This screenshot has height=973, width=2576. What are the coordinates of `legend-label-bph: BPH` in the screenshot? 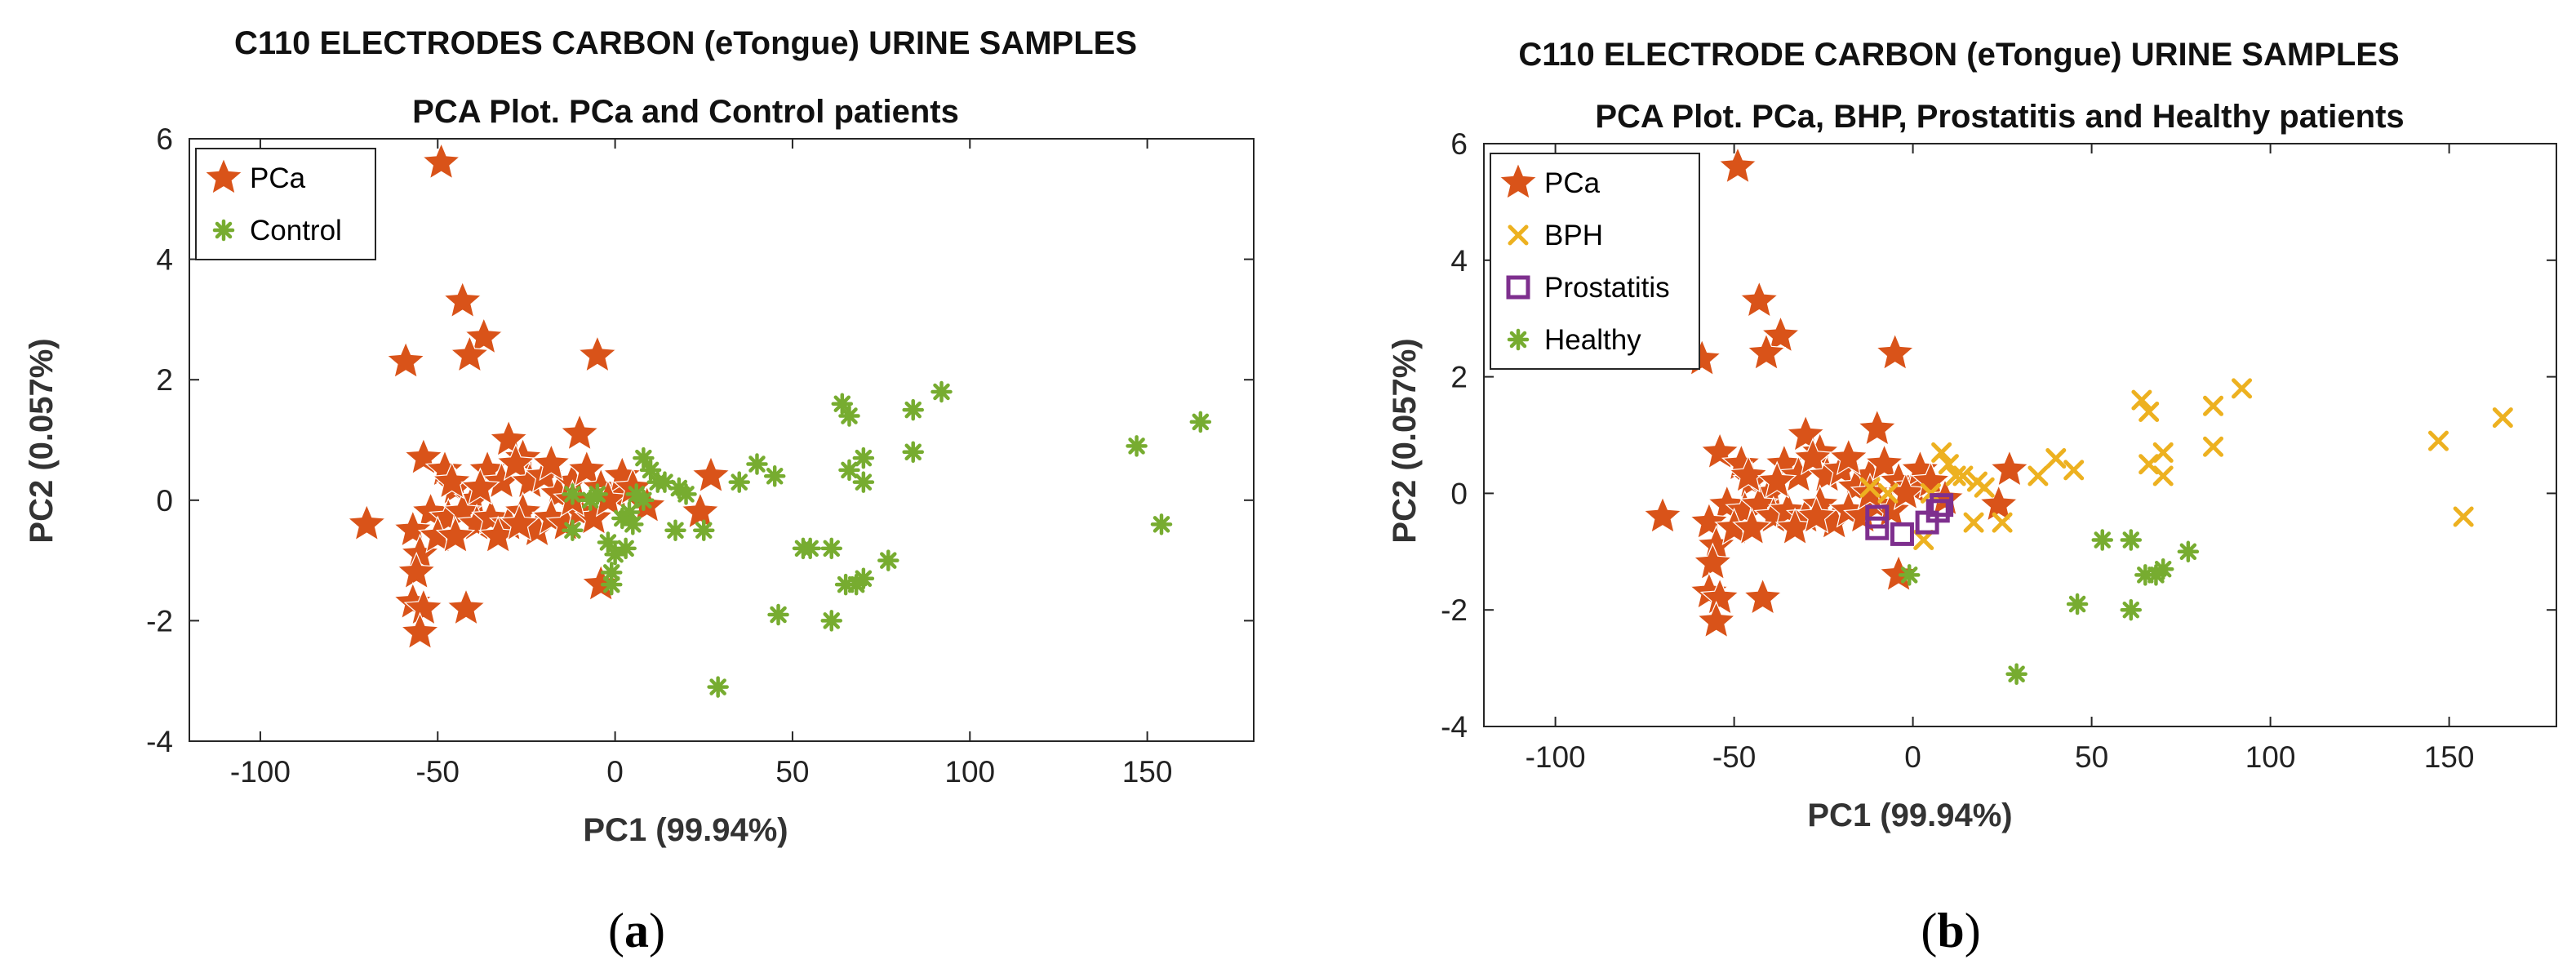 It's located at (1573, 235).